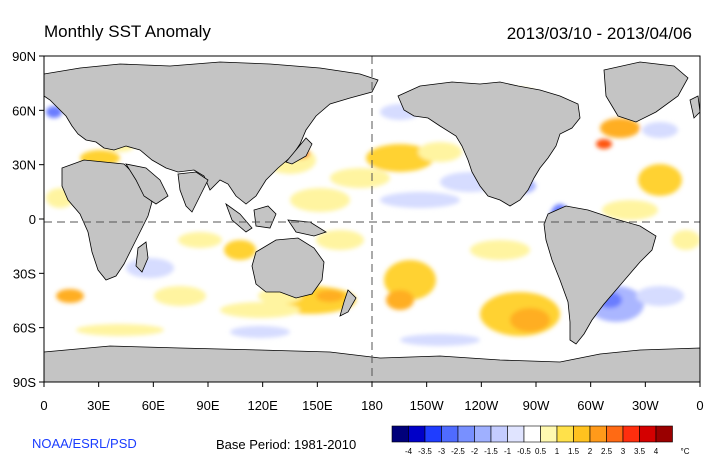  Describe the element at coordinates (508, 451) in the screenshot. I see `colorbar-tick-label: -1` at that location.